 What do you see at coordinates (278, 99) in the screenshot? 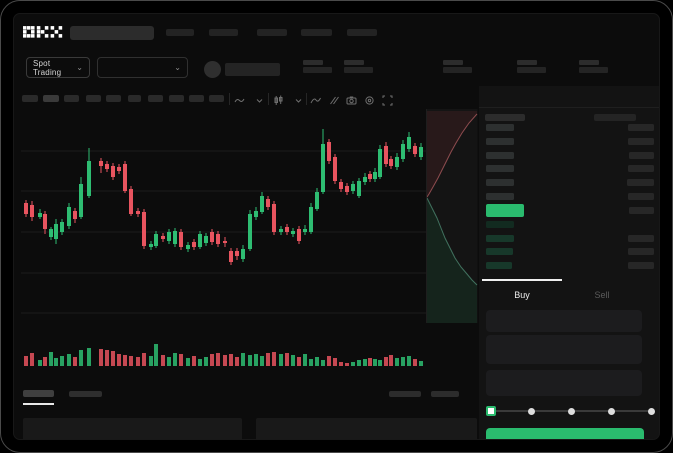
I see `candle-style-icon` at bounding box center [278, 99].